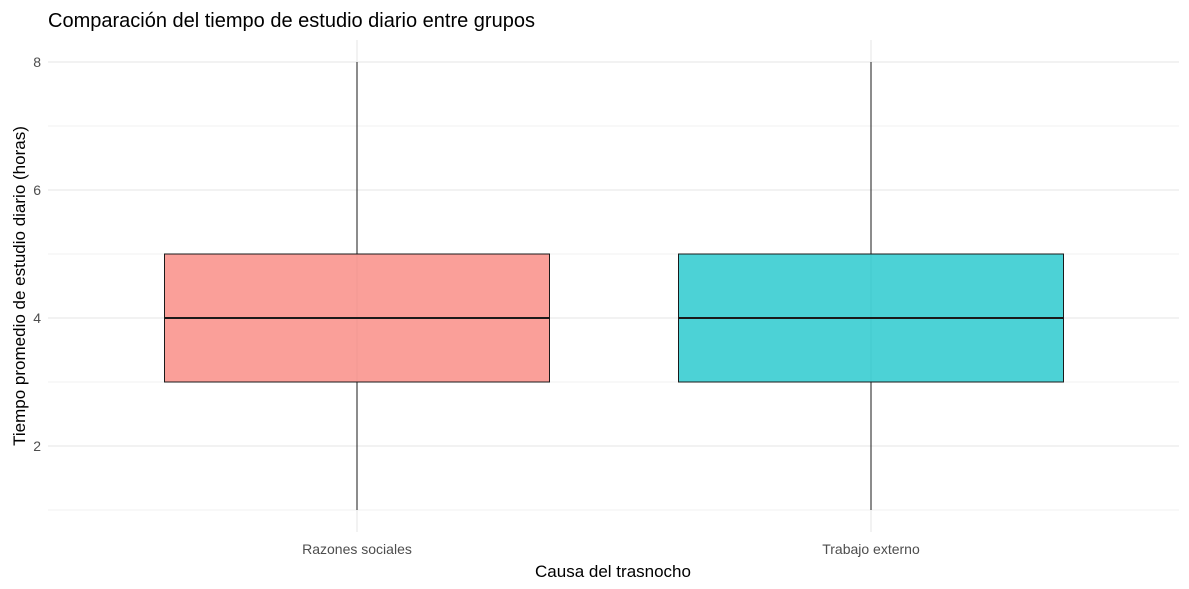  I want to click on y-tick-label: 6, so click(37, 190).